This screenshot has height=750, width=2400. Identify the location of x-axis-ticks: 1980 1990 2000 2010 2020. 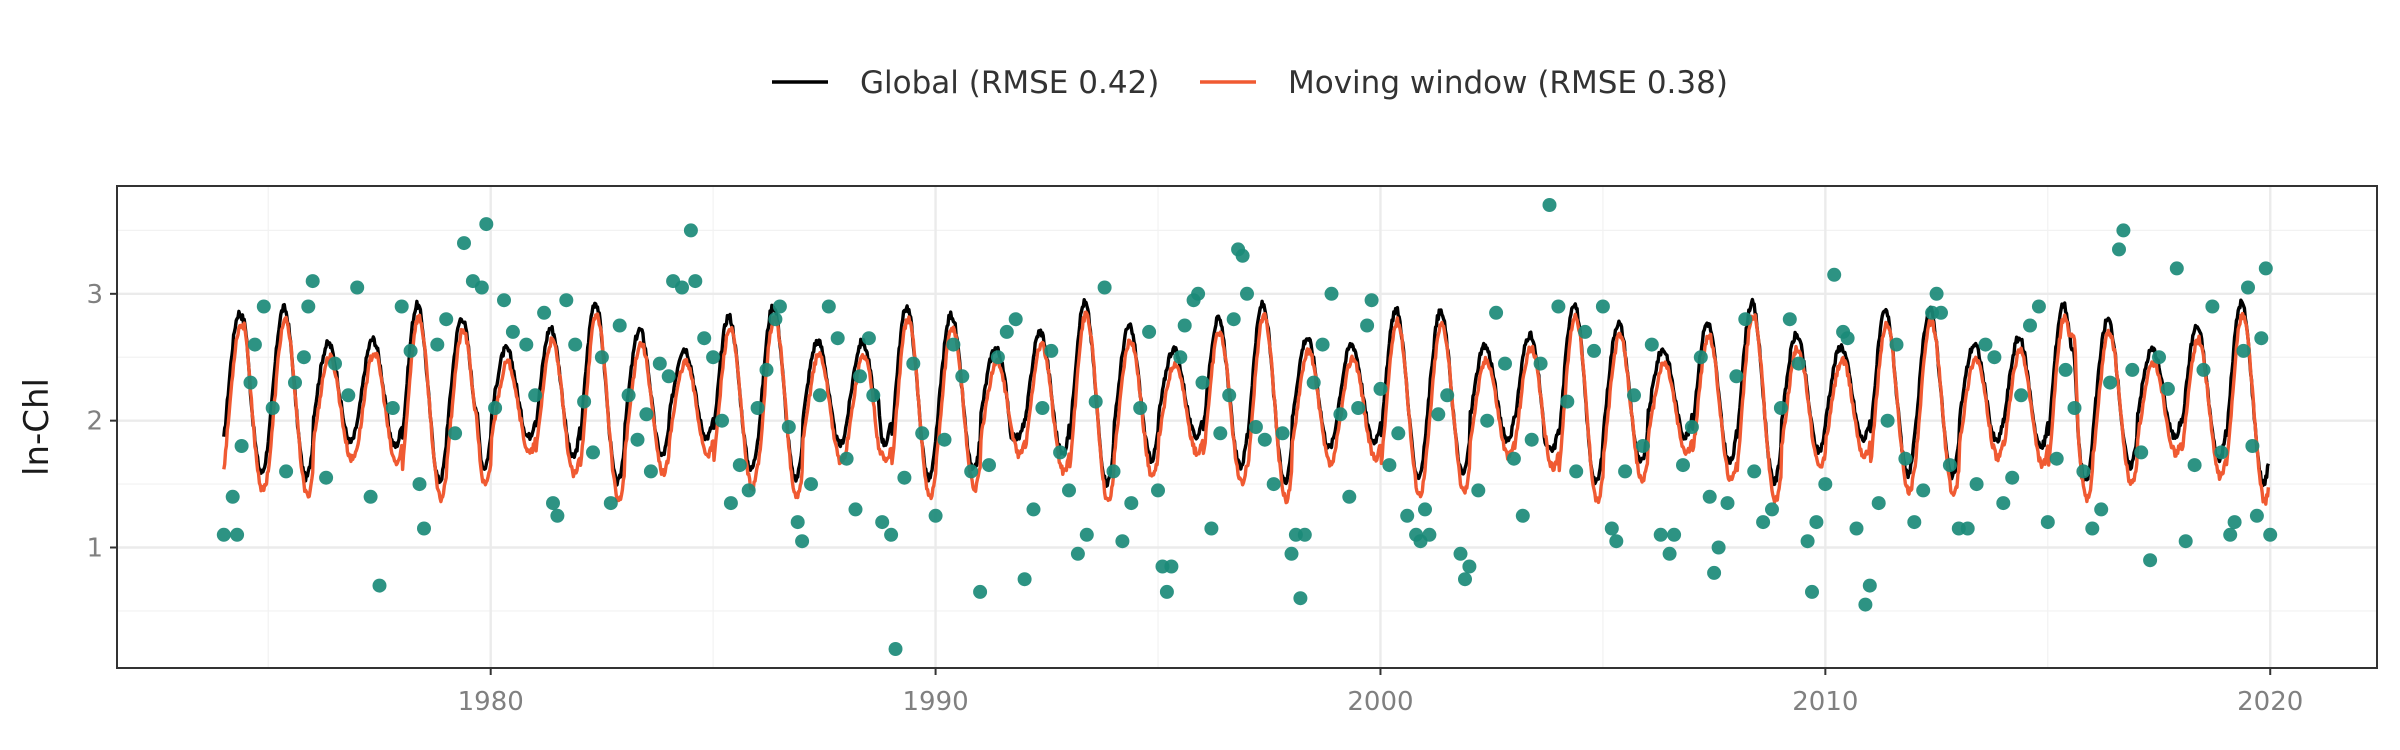
(1380, 692).